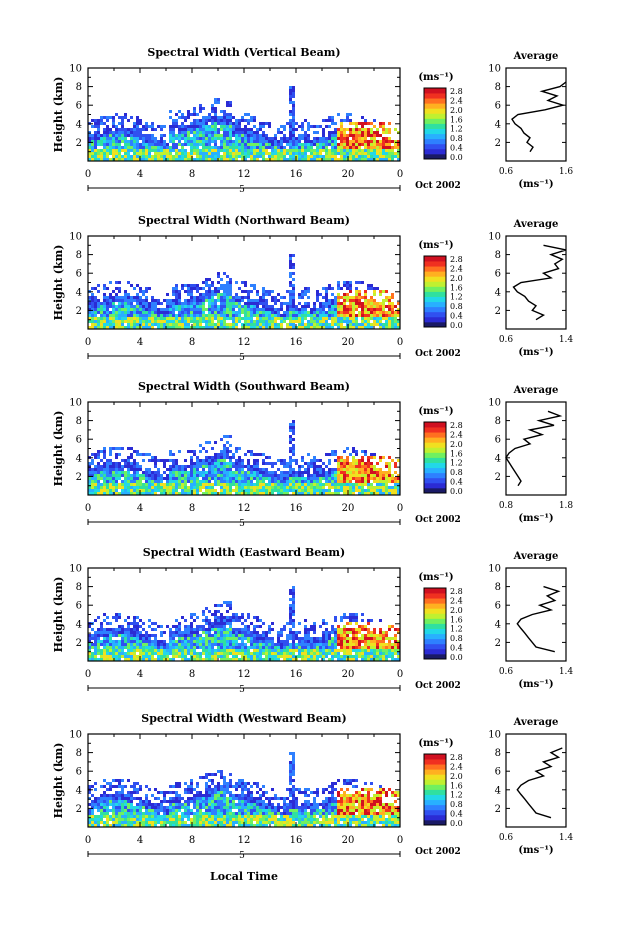  I want to click on profile-x-tick-label: 0.6, so click(506, 172).